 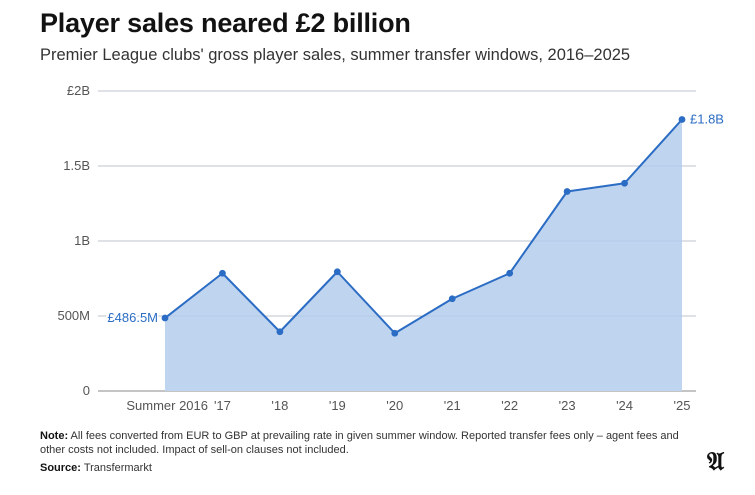 I want to click on x-tick-label: '18, so click(x=279, y=405).